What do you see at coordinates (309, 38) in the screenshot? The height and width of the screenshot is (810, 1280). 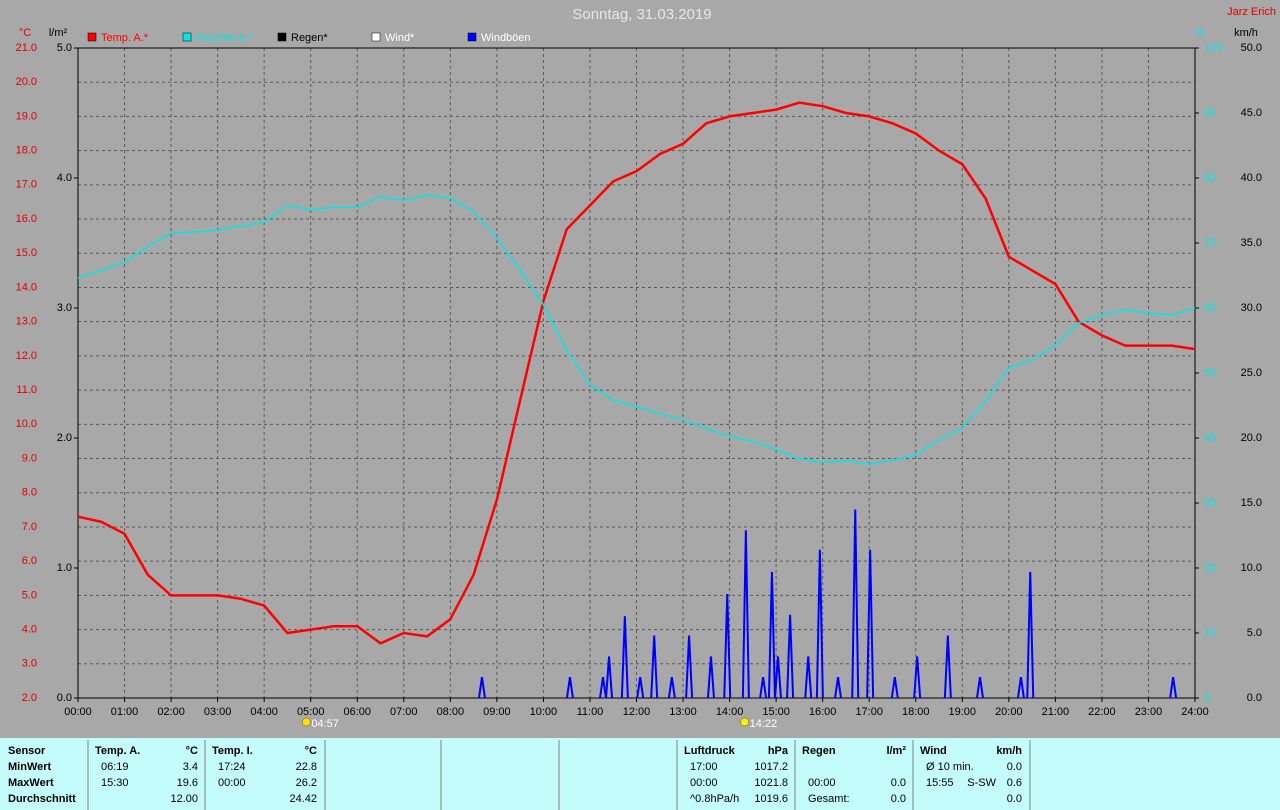 I see `legend-label: Regen*` at bounding box center [309, 38].